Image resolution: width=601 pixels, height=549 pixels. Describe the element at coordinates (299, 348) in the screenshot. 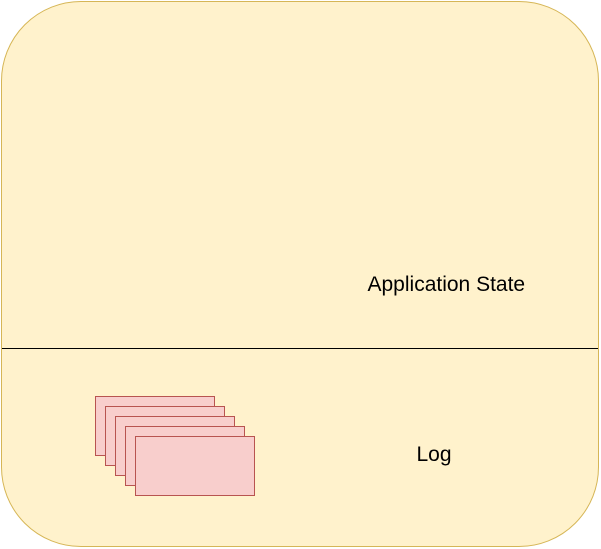

I see `section-divider` at that location.